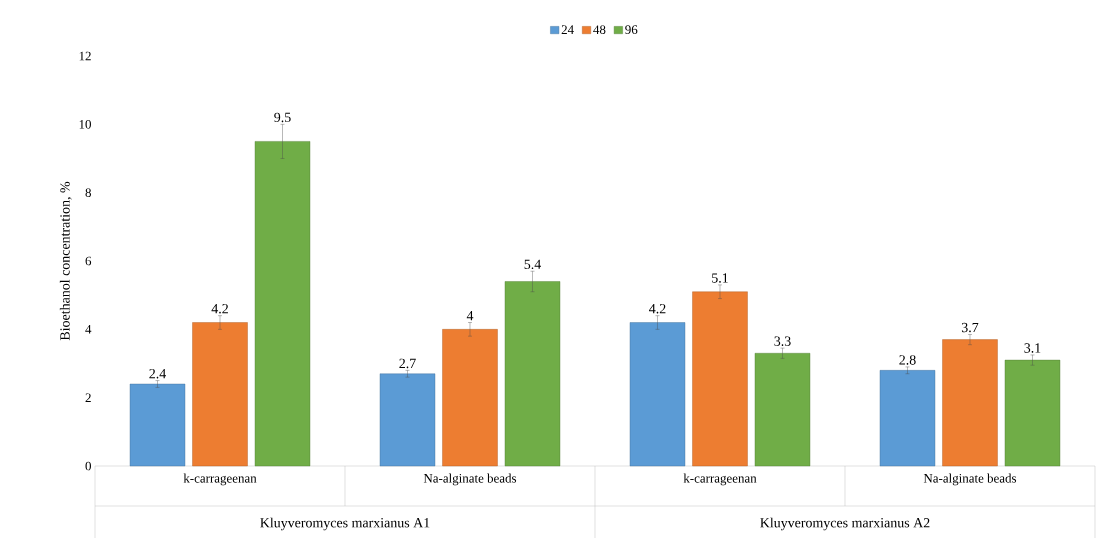  Describe the element at coordinates (720, 278) in the screenshot. I see `data-label: 5.1` at that location.